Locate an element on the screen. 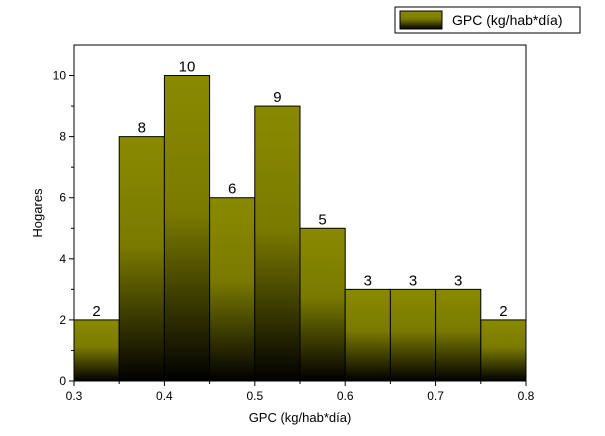 The image size is (605, 436). y-tick-label: 6 is located at coordinates (62, 198).